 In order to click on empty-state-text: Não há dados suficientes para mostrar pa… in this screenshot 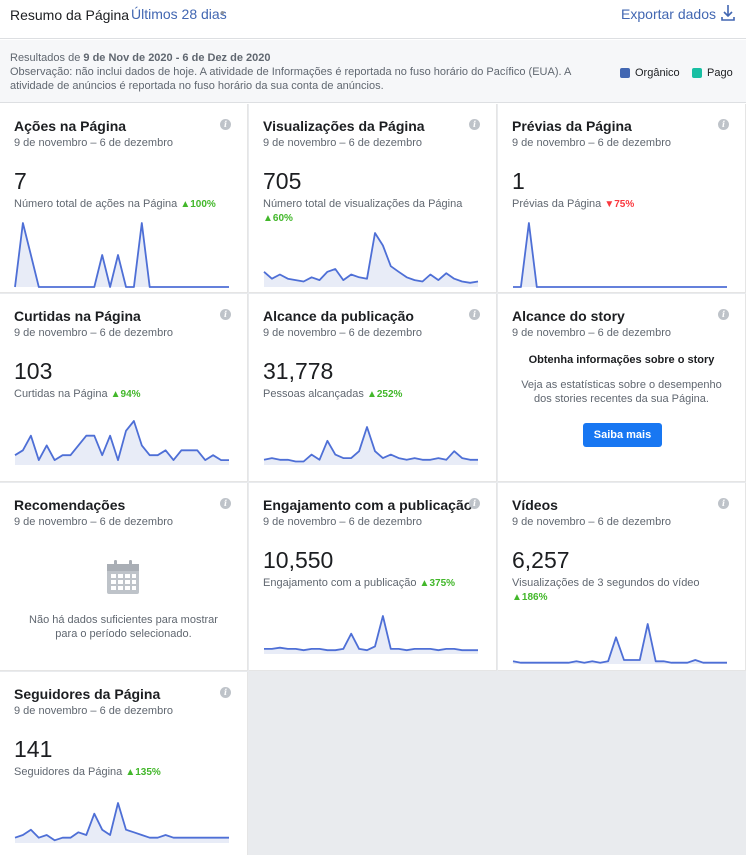, I will do `click(123, 627)`.